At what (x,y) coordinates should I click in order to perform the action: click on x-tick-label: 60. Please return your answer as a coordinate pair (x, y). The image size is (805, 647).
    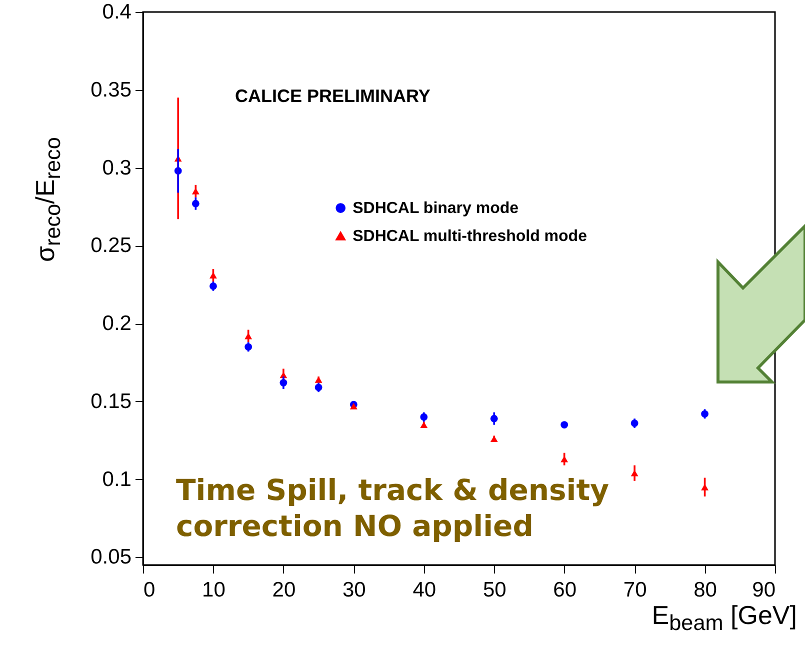
    Looking at the image, I should click on (565, 590).